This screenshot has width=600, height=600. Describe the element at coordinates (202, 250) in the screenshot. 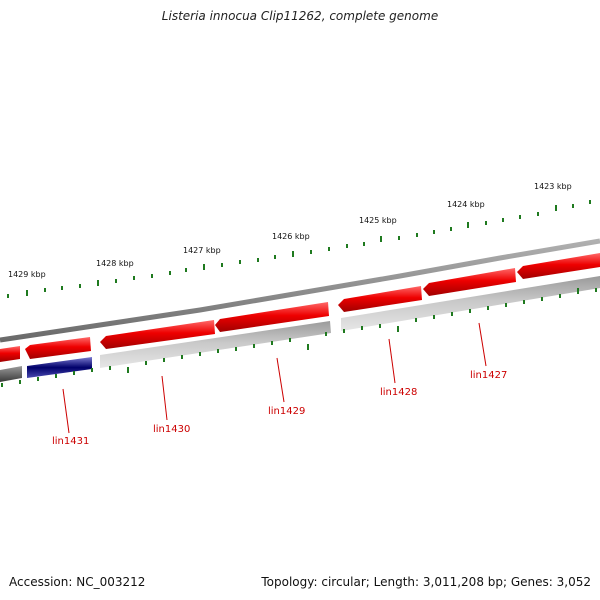

I see `scale-label-1427: 1427 kbp` at that location.